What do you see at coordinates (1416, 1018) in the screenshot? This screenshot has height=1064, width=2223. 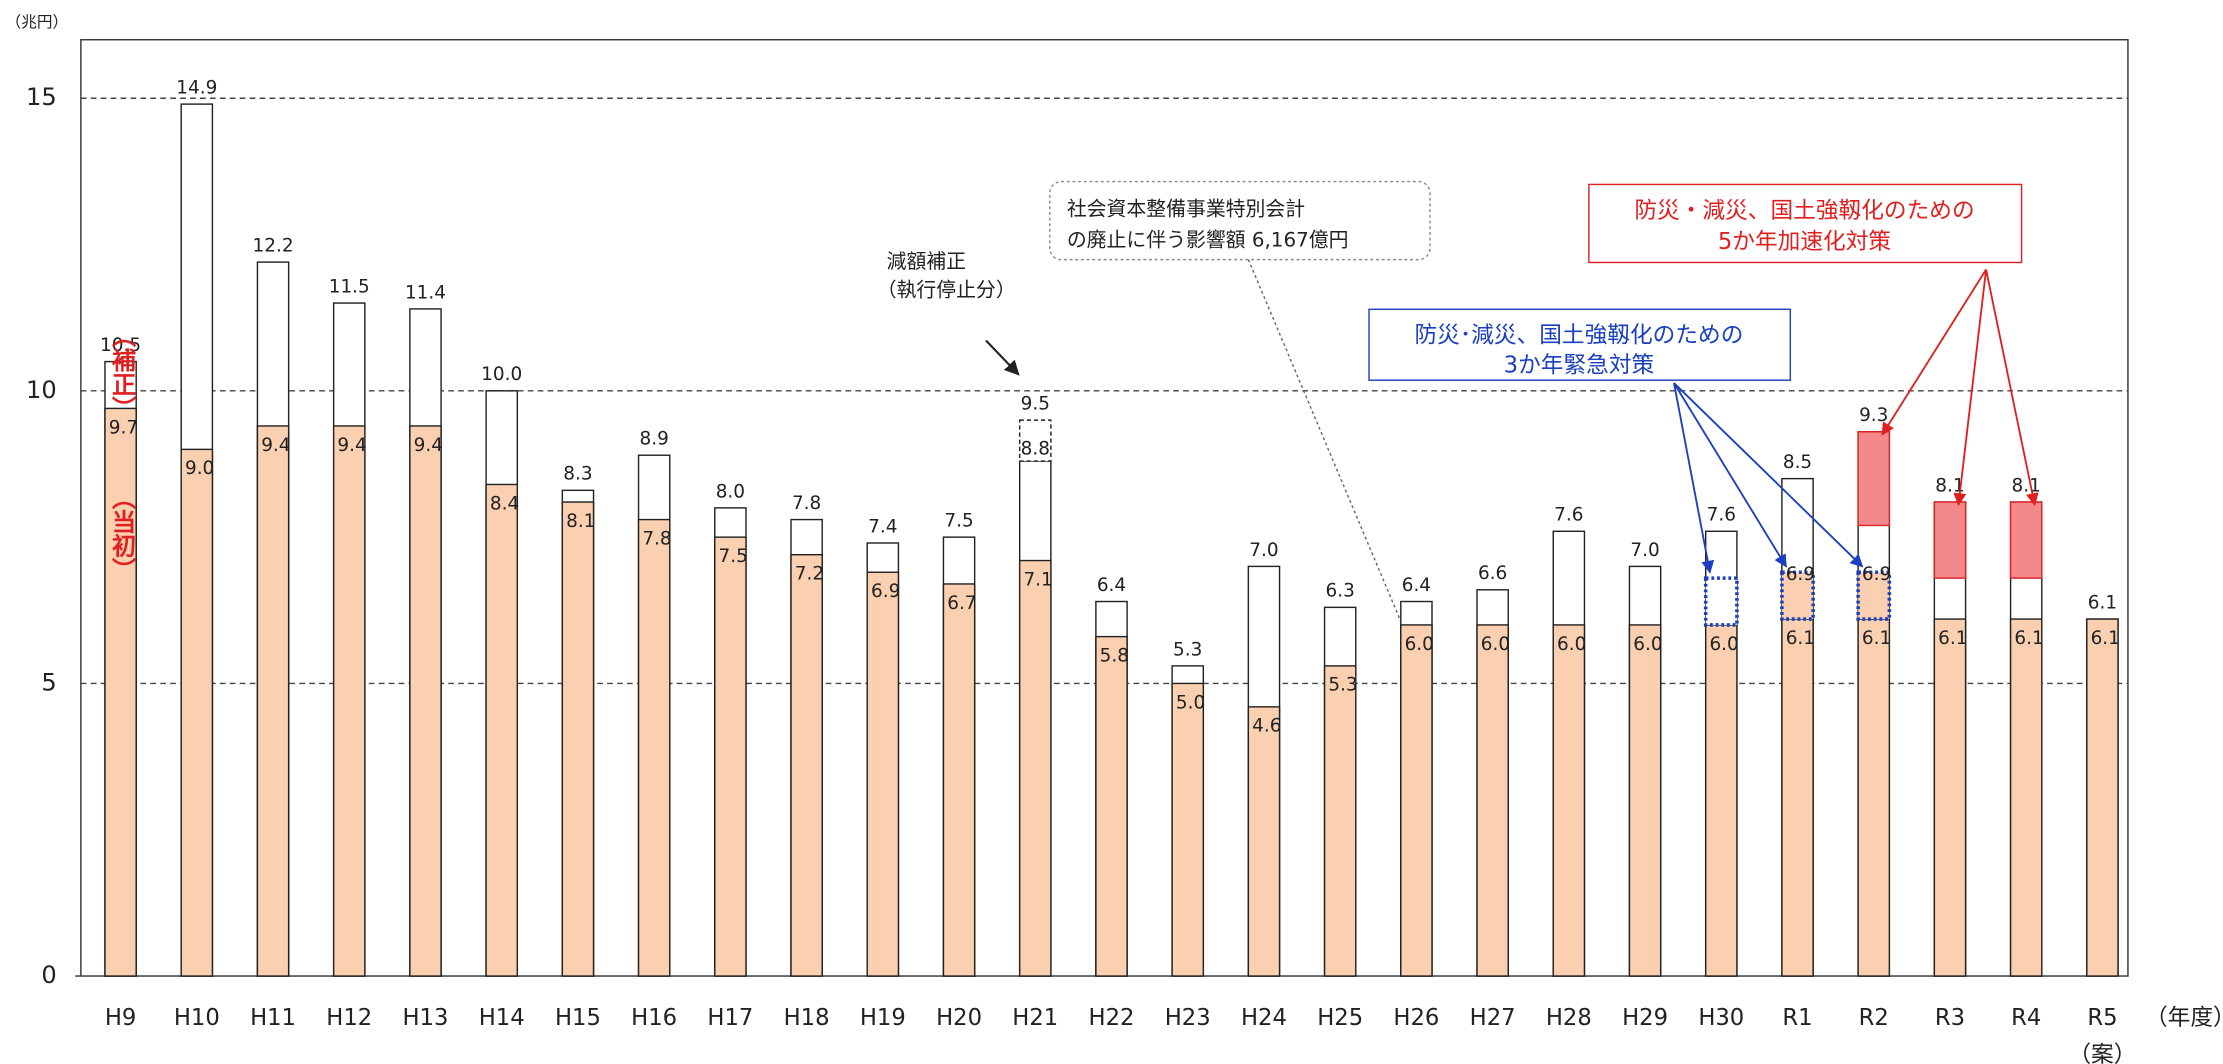 I see `x-tick-label: H26` at bounding box center [1416, 1018].